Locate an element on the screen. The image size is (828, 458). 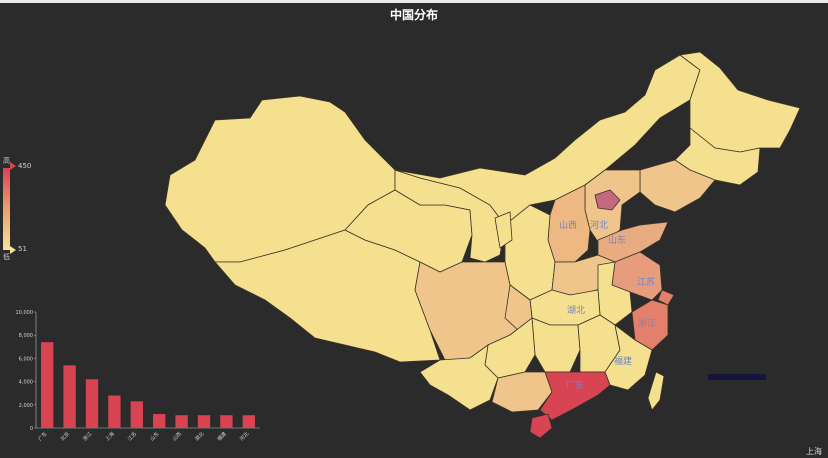
y-tick-label: 6,000 is located at coordinates (26, 359).